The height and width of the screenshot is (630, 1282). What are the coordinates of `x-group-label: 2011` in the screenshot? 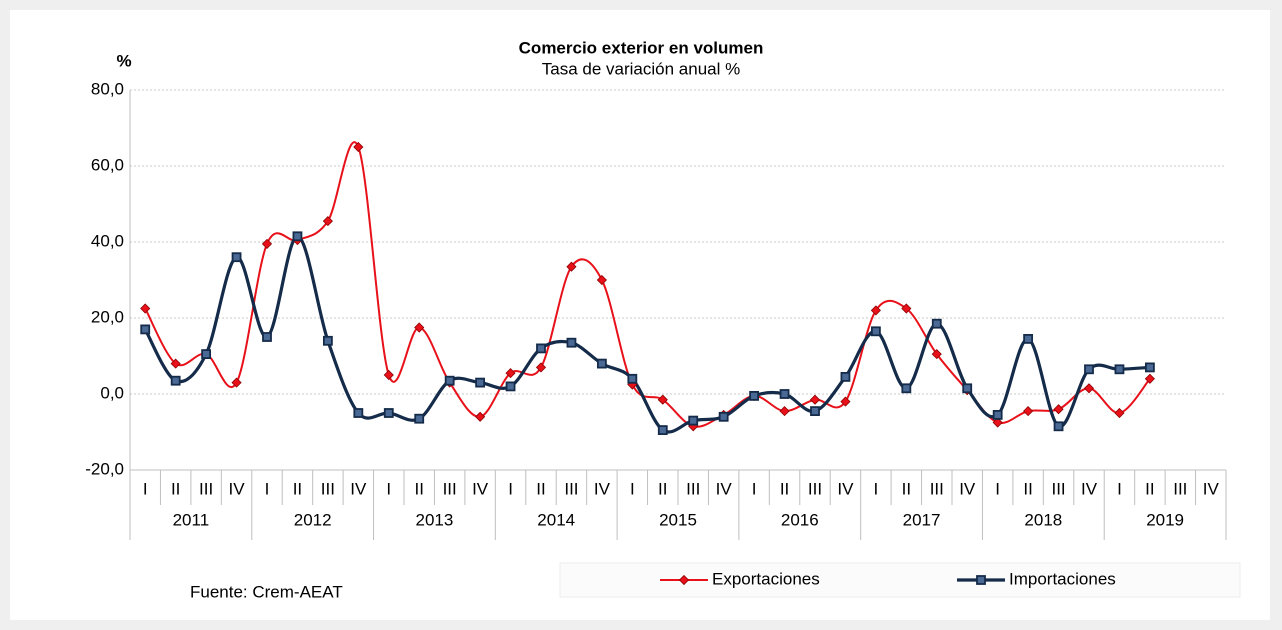 It's located at (191, 519).